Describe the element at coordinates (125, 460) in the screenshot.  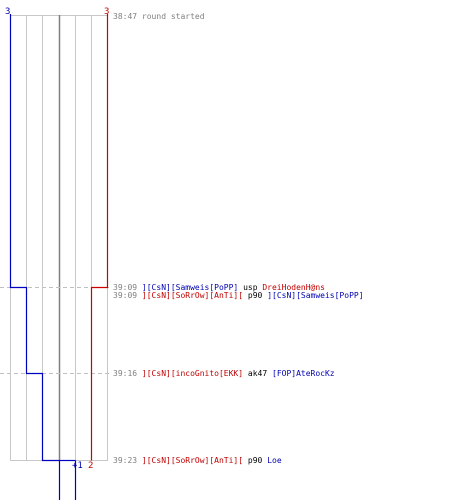
I see `event-time: 39:23` at that location.